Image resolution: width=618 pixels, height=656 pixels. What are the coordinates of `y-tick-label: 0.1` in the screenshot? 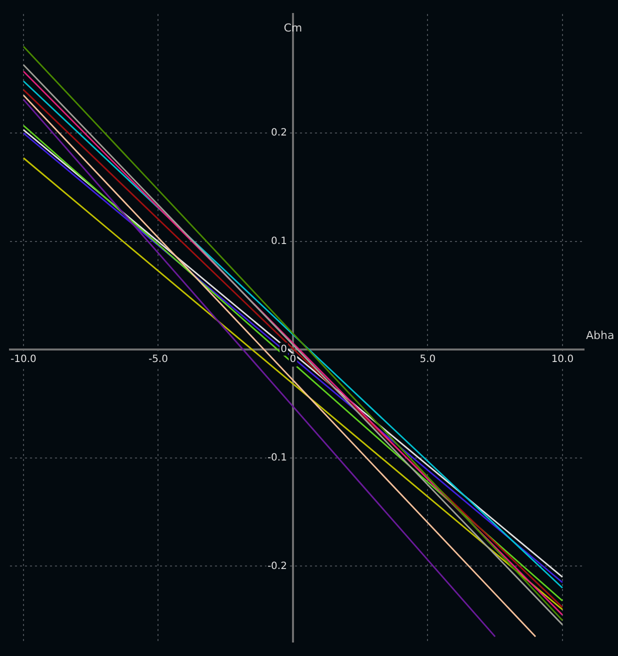 It's located at (279, 241).